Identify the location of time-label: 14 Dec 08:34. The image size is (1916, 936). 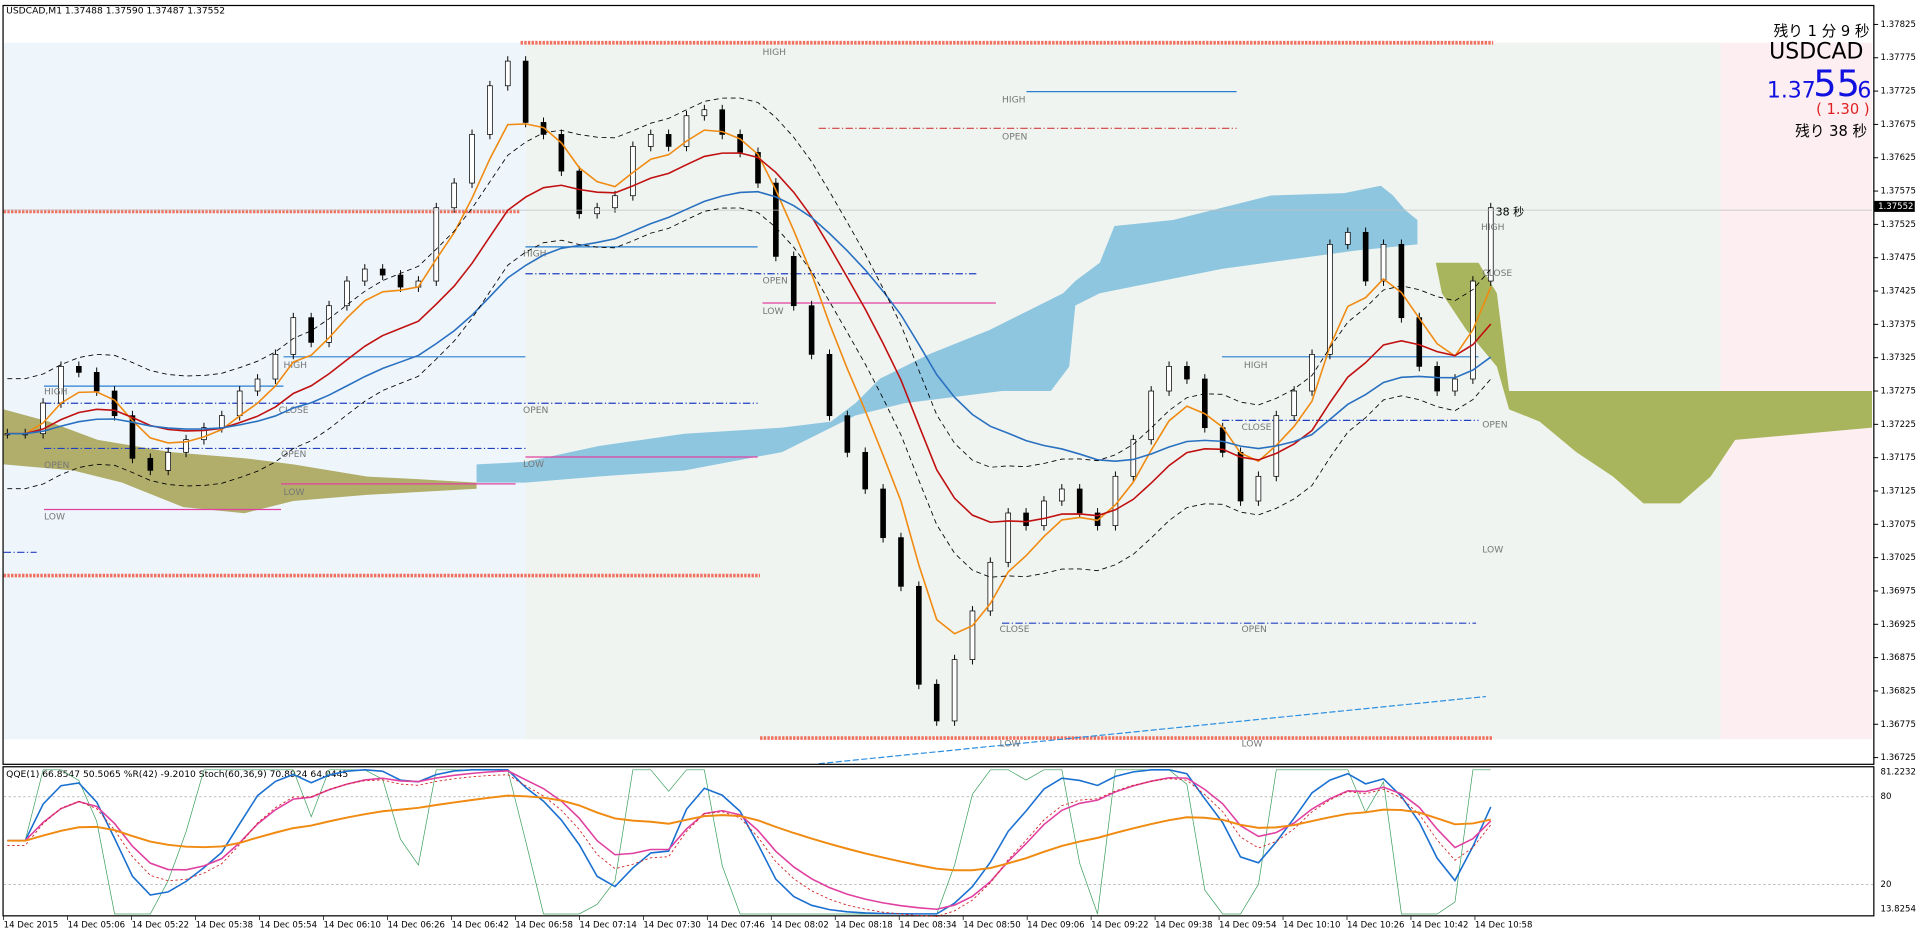
(927, 926).